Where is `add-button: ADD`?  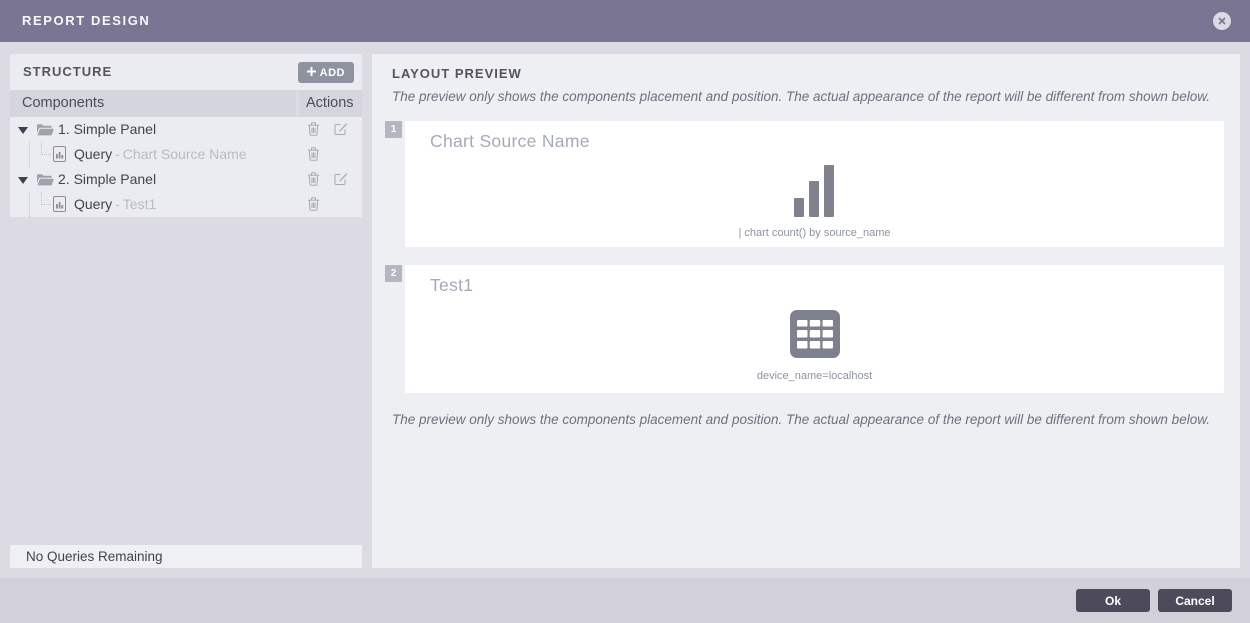
add-button: ADD is located at coordinates (325, 72).